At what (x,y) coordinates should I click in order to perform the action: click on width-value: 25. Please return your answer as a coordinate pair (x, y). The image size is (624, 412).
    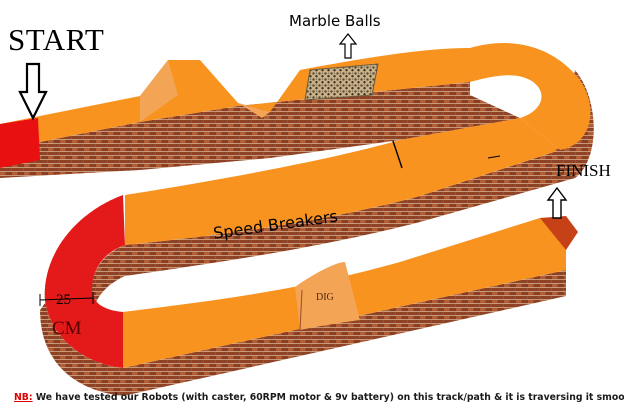
    Looking at the image, I should click on (63, 300).